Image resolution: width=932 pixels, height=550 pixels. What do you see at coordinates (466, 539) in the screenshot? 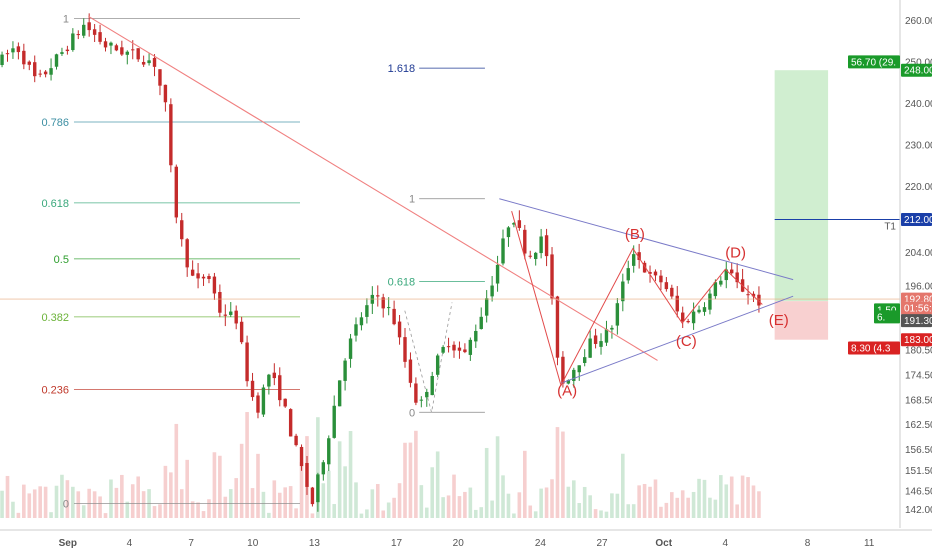
I see `time-axis: Sep 4 7 10 13 17 20 24 27 Oct 4 8 11` at bounding box center [466, 539].